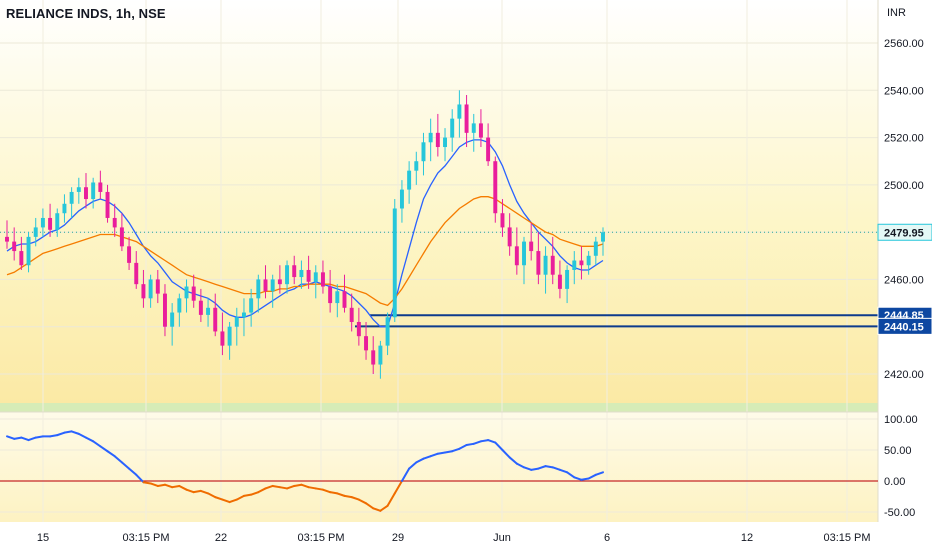  Describe the element at coordinates (454, 538) in the screenshot. I see `x-axis: 15 03:15 PM 22 03:15 PM 29 Jun 6 12 03:15 PM` at that location.